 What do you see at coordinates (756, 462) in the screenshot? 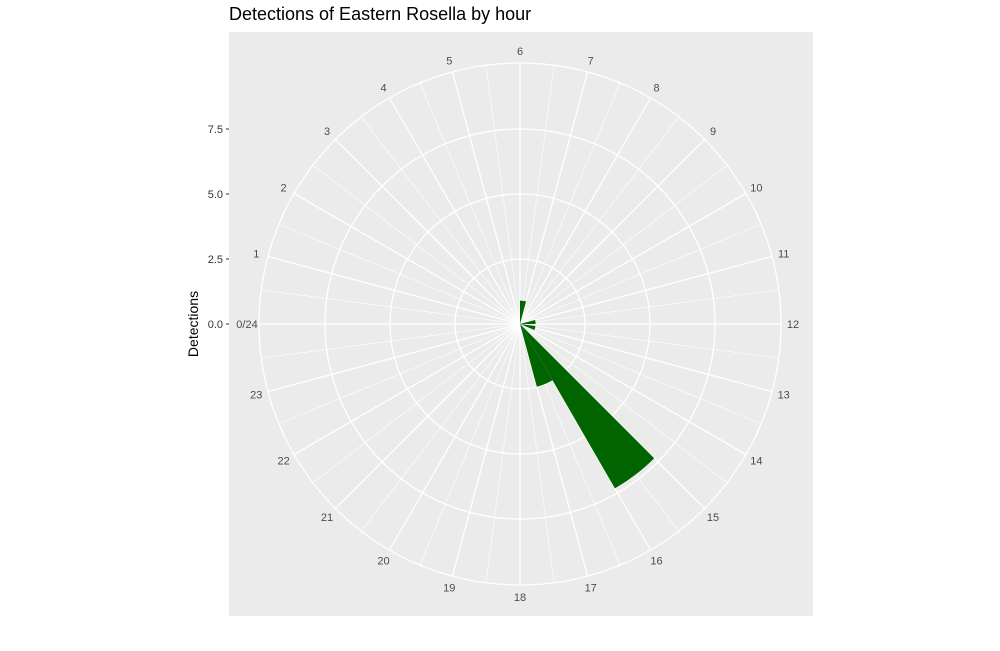
I see `hour-tick-label: 14` at bounding box center [756, 462].